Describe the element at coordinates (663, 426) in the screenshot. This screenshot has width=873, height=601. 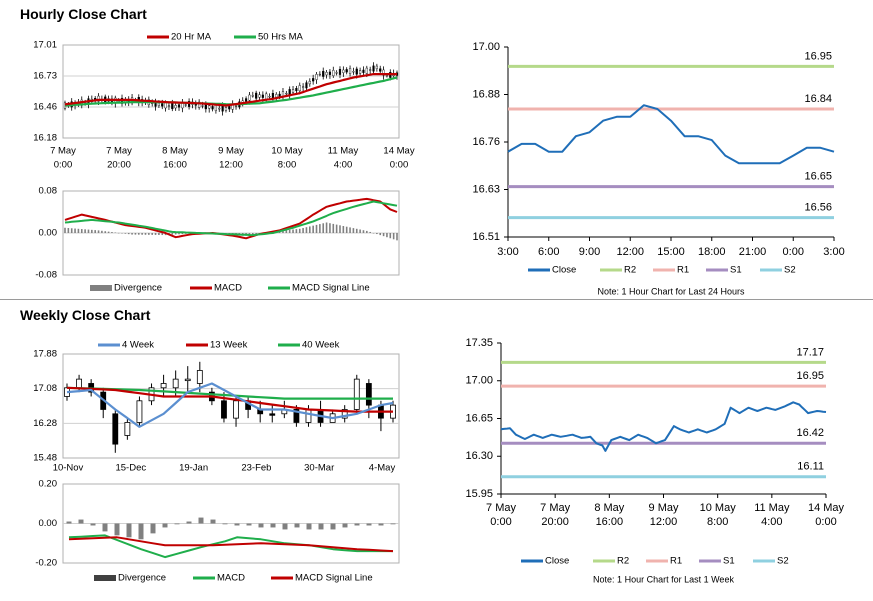
I see `weekly1w-close-line` at that location.